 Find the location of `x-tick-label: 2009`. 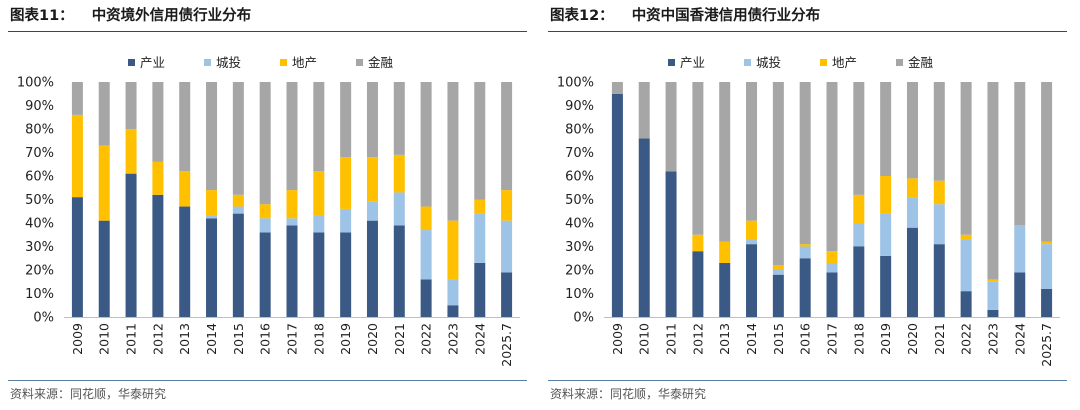

x-tick-label: 2009 is located at coordinates (617, 339).